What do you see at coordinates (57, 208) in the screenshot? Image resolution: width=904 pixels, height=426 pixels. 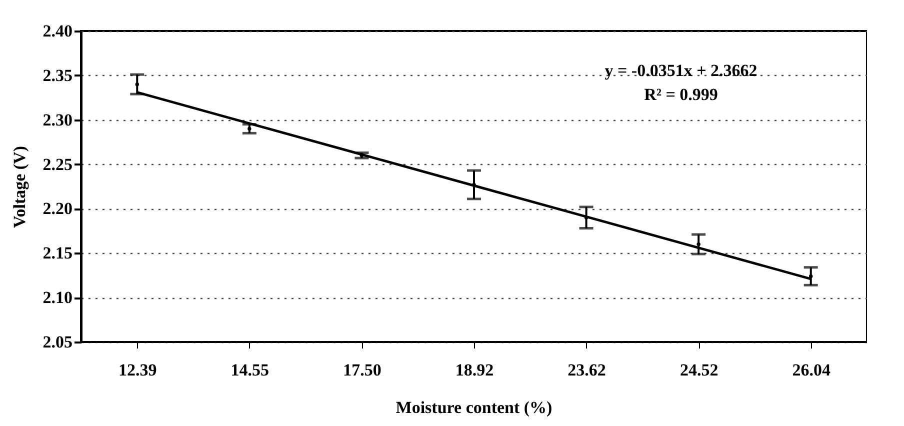 I see `y-tick-label: 2.20` at bounding box center [57, 208].